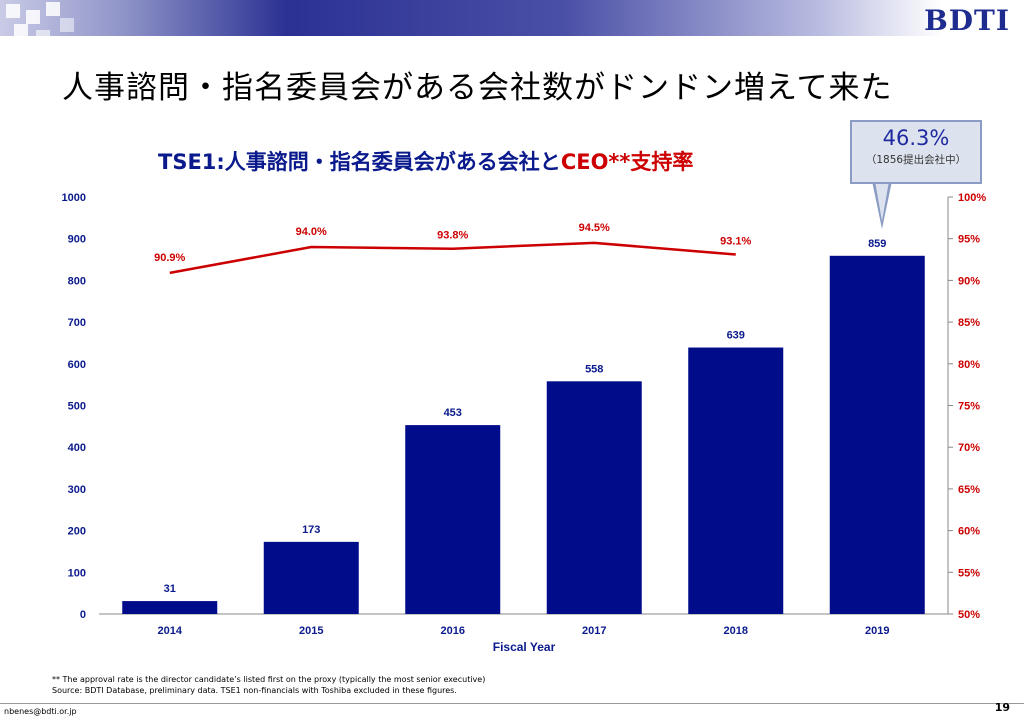  I want to click on y-right-tick-label: 55%, so click(969, 573).